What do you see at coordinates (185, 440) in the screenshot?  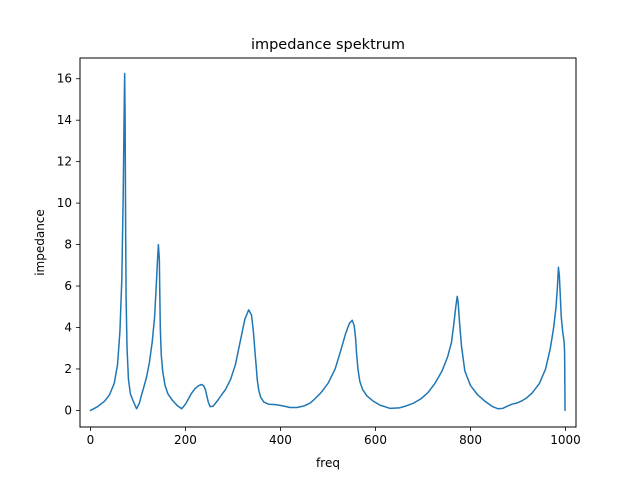 I see `x-tick-label: 200` at bounding box center [185, 440].